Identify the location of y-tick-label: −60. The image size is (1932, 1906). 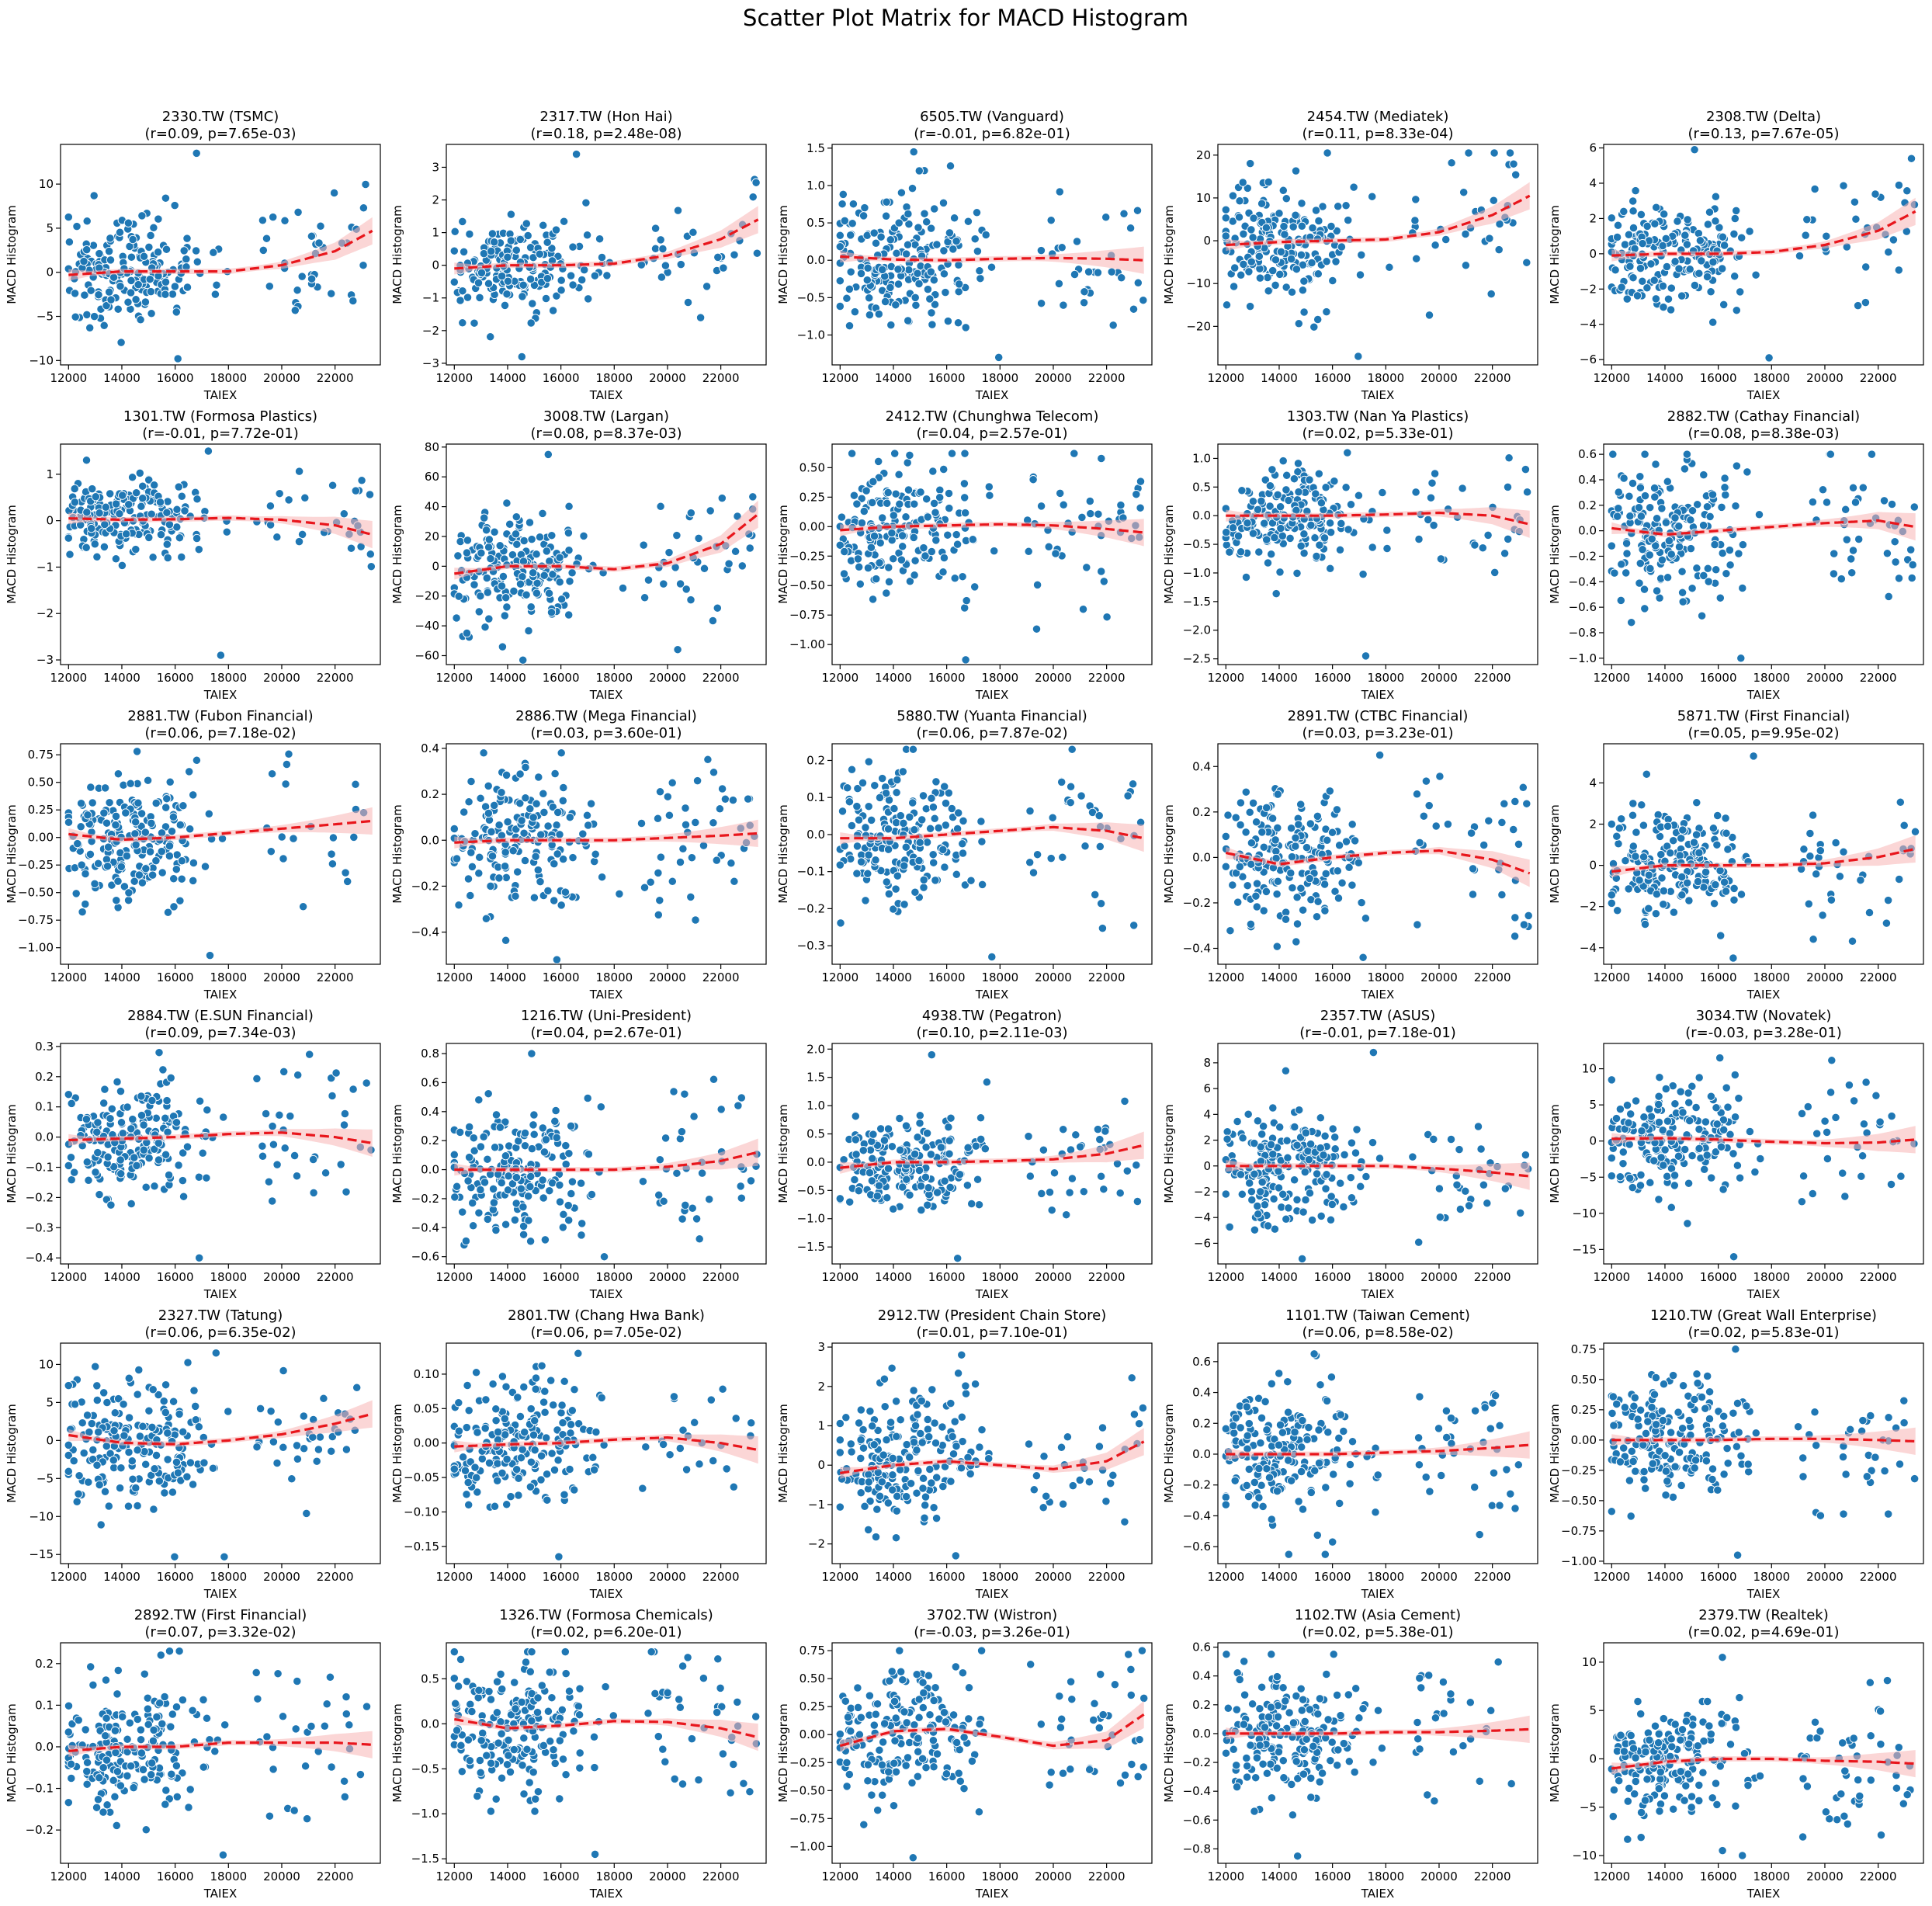
(426, 655).